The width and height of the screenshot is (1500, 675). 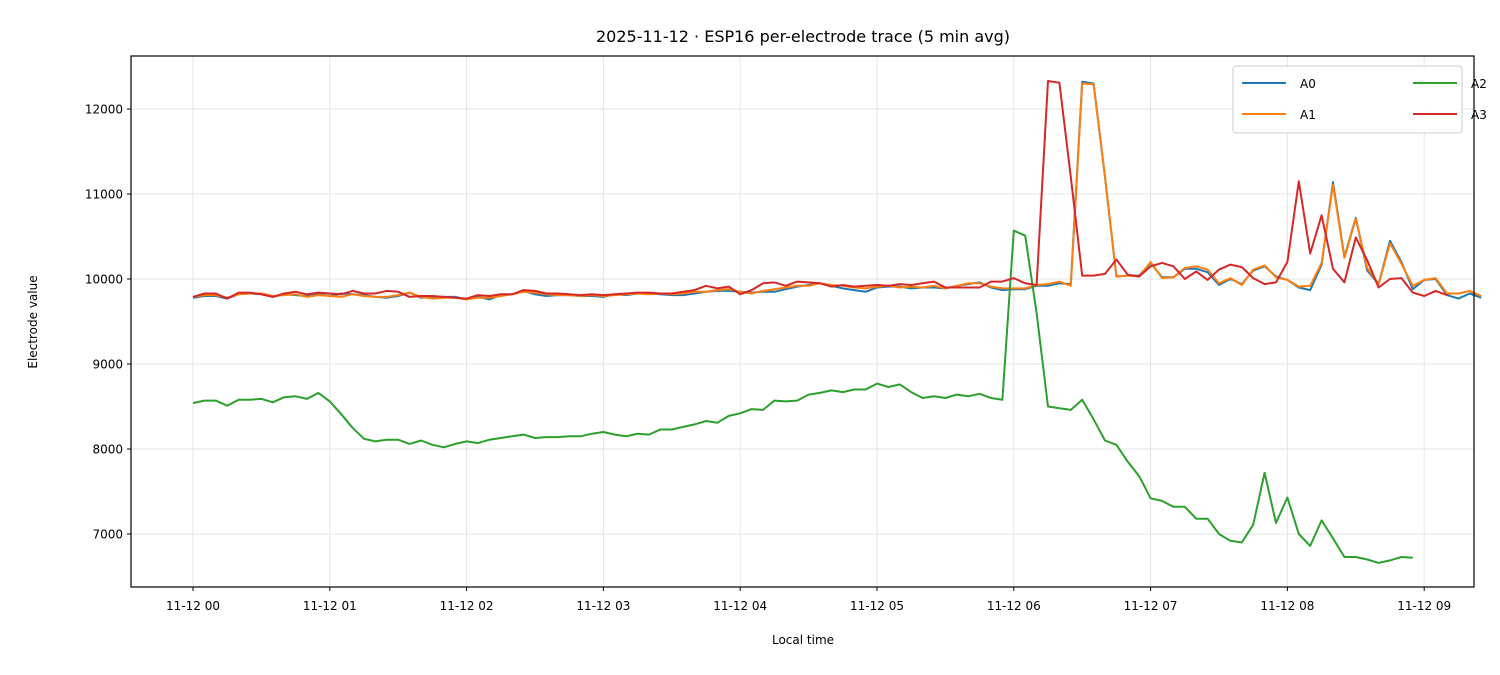 What do you see at coordinates (108, 322) in the screenshot?
I see `y-axis-ticks: 7000 8000 9000 10000 11000 12000` at bounding box center [108, 322].